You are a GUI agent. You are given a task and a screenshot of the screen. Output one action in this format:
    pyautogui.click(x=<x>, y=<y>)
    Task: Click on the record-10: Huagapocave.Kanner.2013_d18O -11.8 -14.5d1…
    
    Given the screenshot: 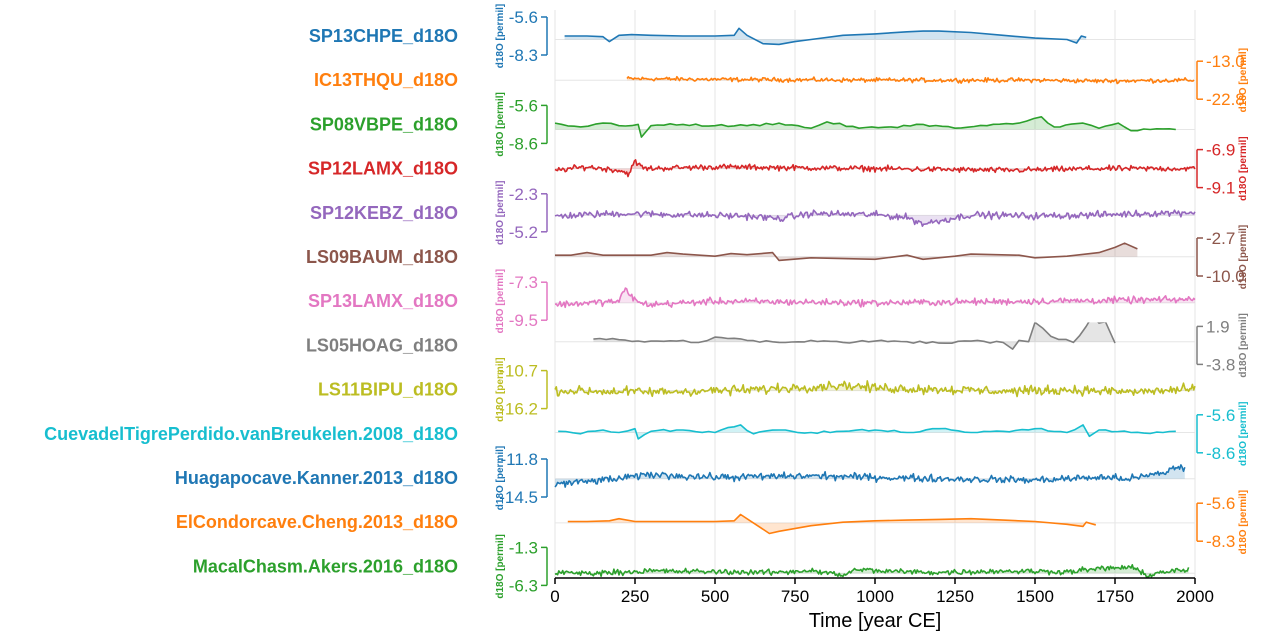 What is the action you would take?
    pyautogui.click(x=685, y=478)
    